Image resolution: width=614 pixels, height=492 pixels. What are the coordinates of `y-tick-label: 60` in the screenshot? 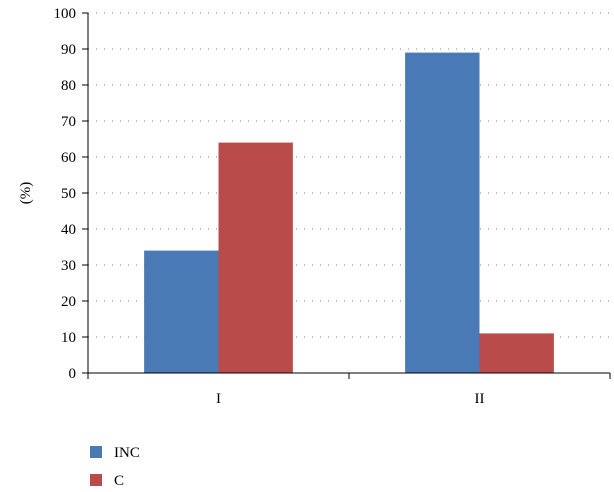 It's located at (68, 158).